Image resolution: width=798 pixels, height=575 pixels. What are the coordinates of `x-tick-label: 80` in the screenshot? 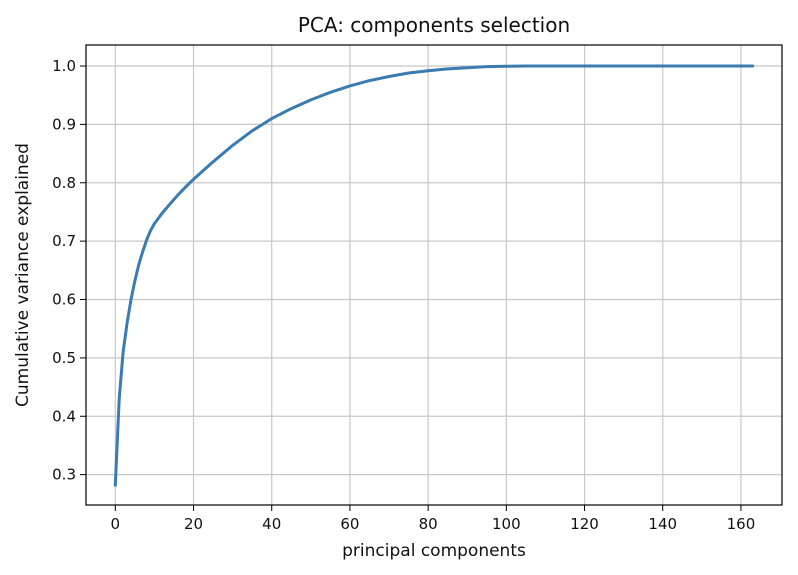 It's located at (428, 524).